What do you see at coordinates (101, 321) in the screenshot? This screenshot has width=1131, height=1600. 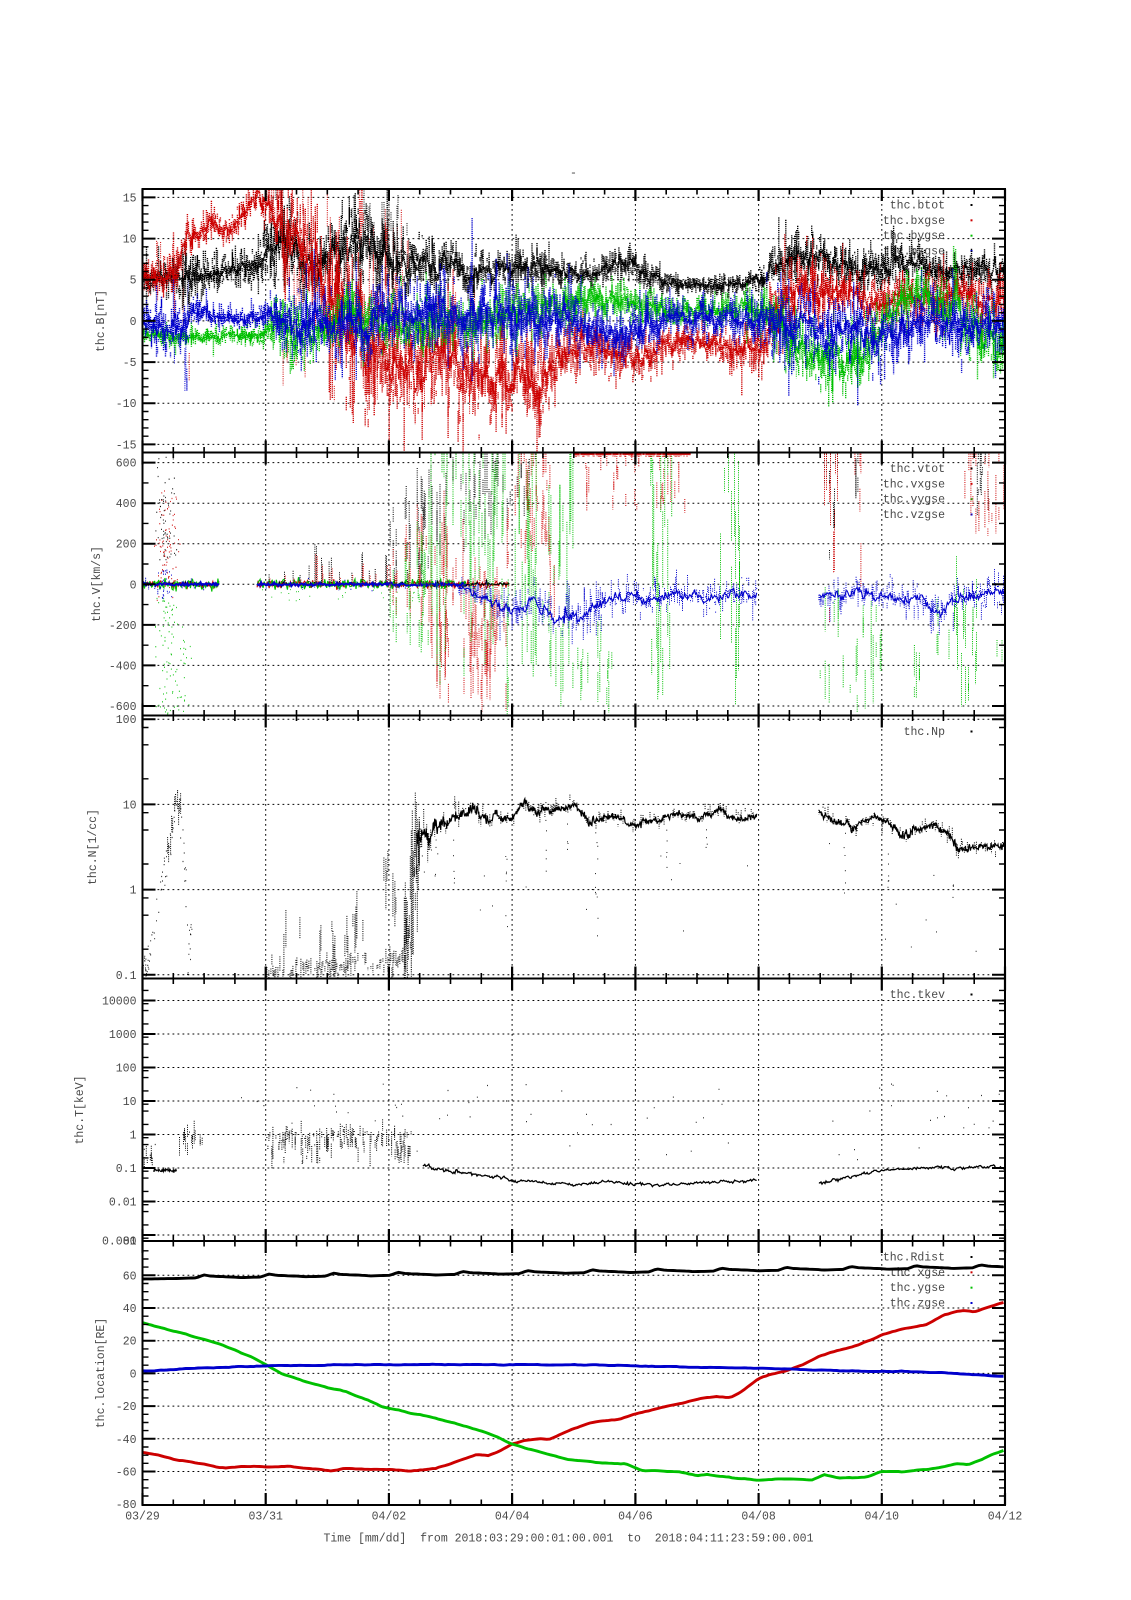 I see `svg-text: thc.B[nT]` at bounding box center [101, 321].